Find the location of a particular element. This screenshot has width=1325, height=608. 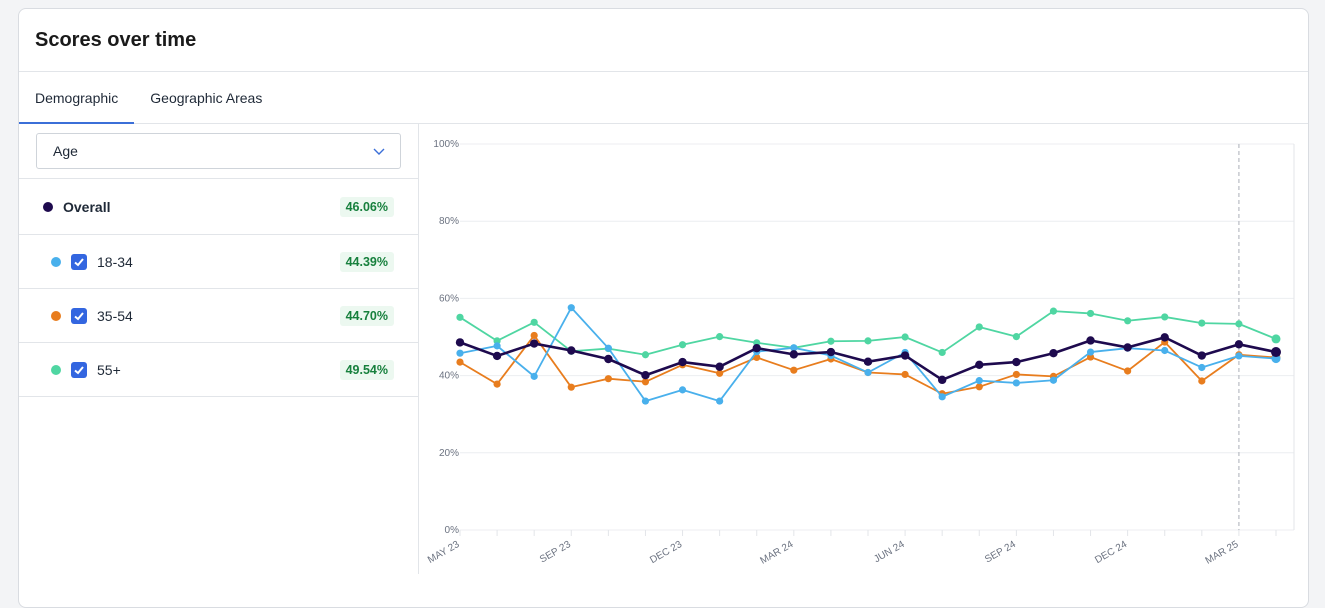

card-header: Scores over time is located at coordinates (663, 40).